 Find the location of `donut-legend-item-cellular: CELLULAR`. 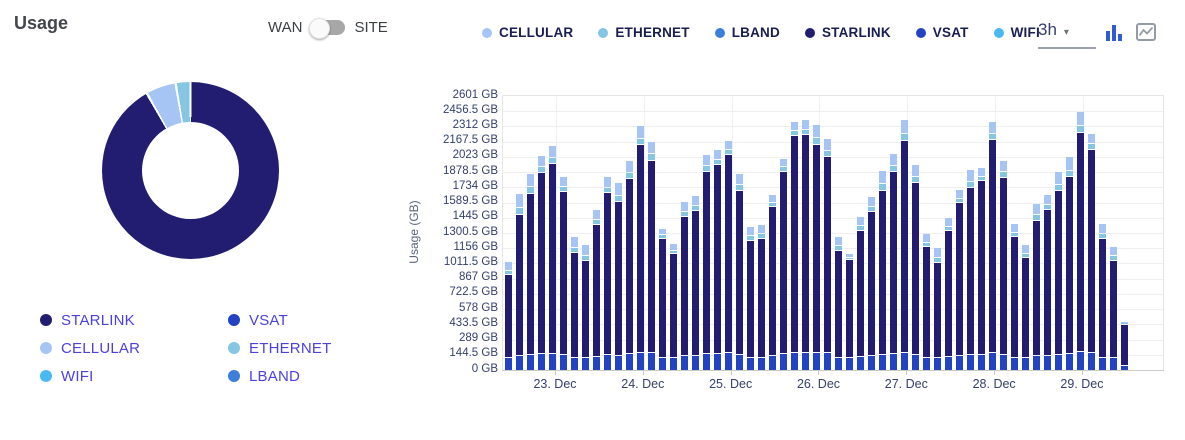

donut-legend-item-cellular: CELLULAR is located at coordinates (134, 348).